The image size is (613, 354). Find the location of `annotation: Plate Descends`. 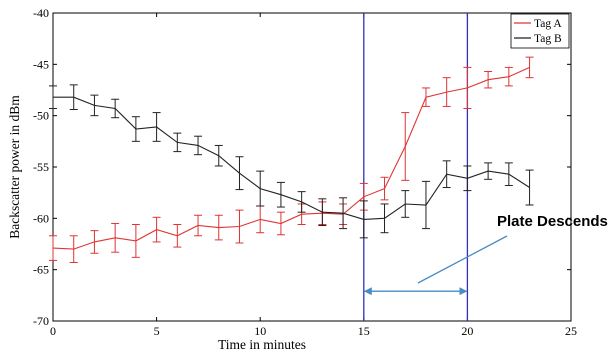

annotation: Plate Descends is located at coordinates (485, 254).